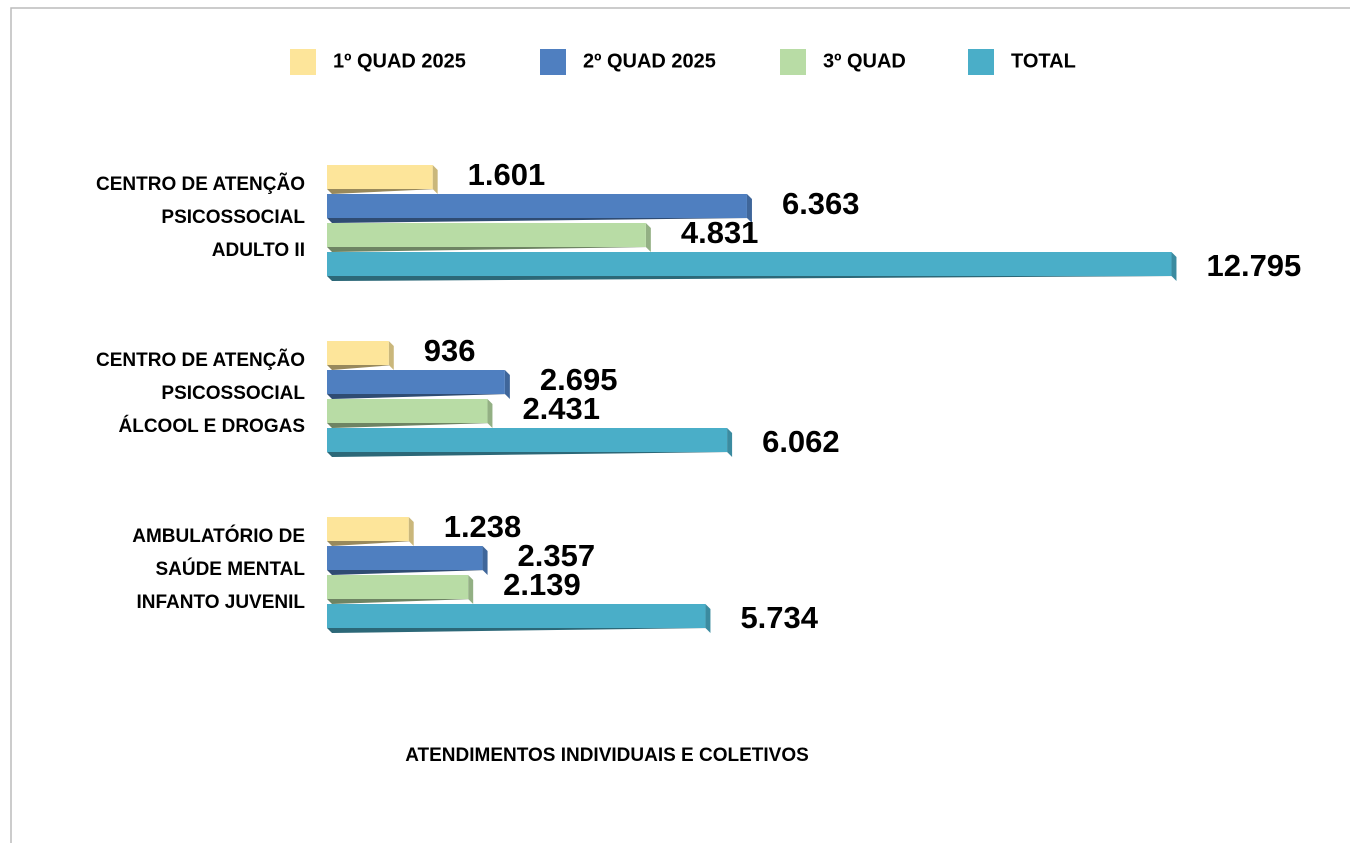  I want to click on value-label: 12.795, so click(1253, 265).